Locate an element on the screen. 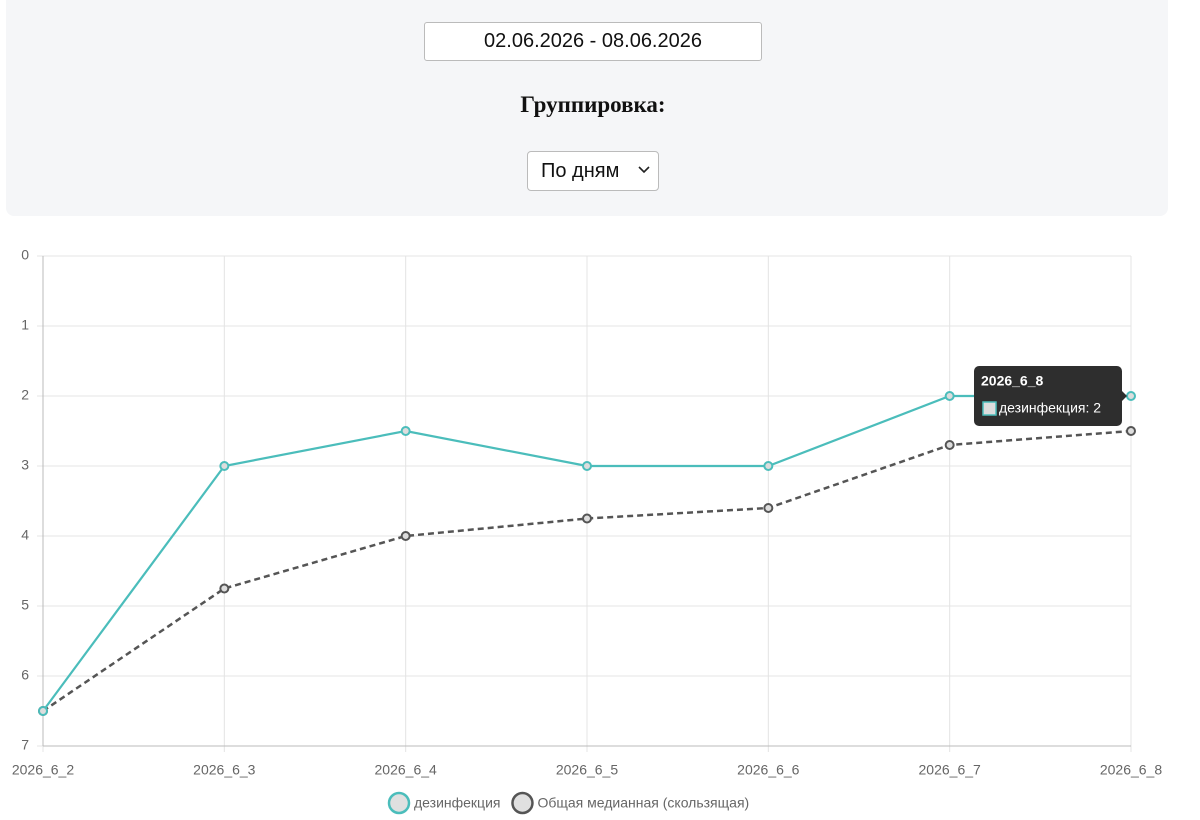 Image resolution: width=1200 pixels, height=820 pixels. date-range-input: 02.06.2026 - 08.06.2026 is located at coordinates (593, 41).